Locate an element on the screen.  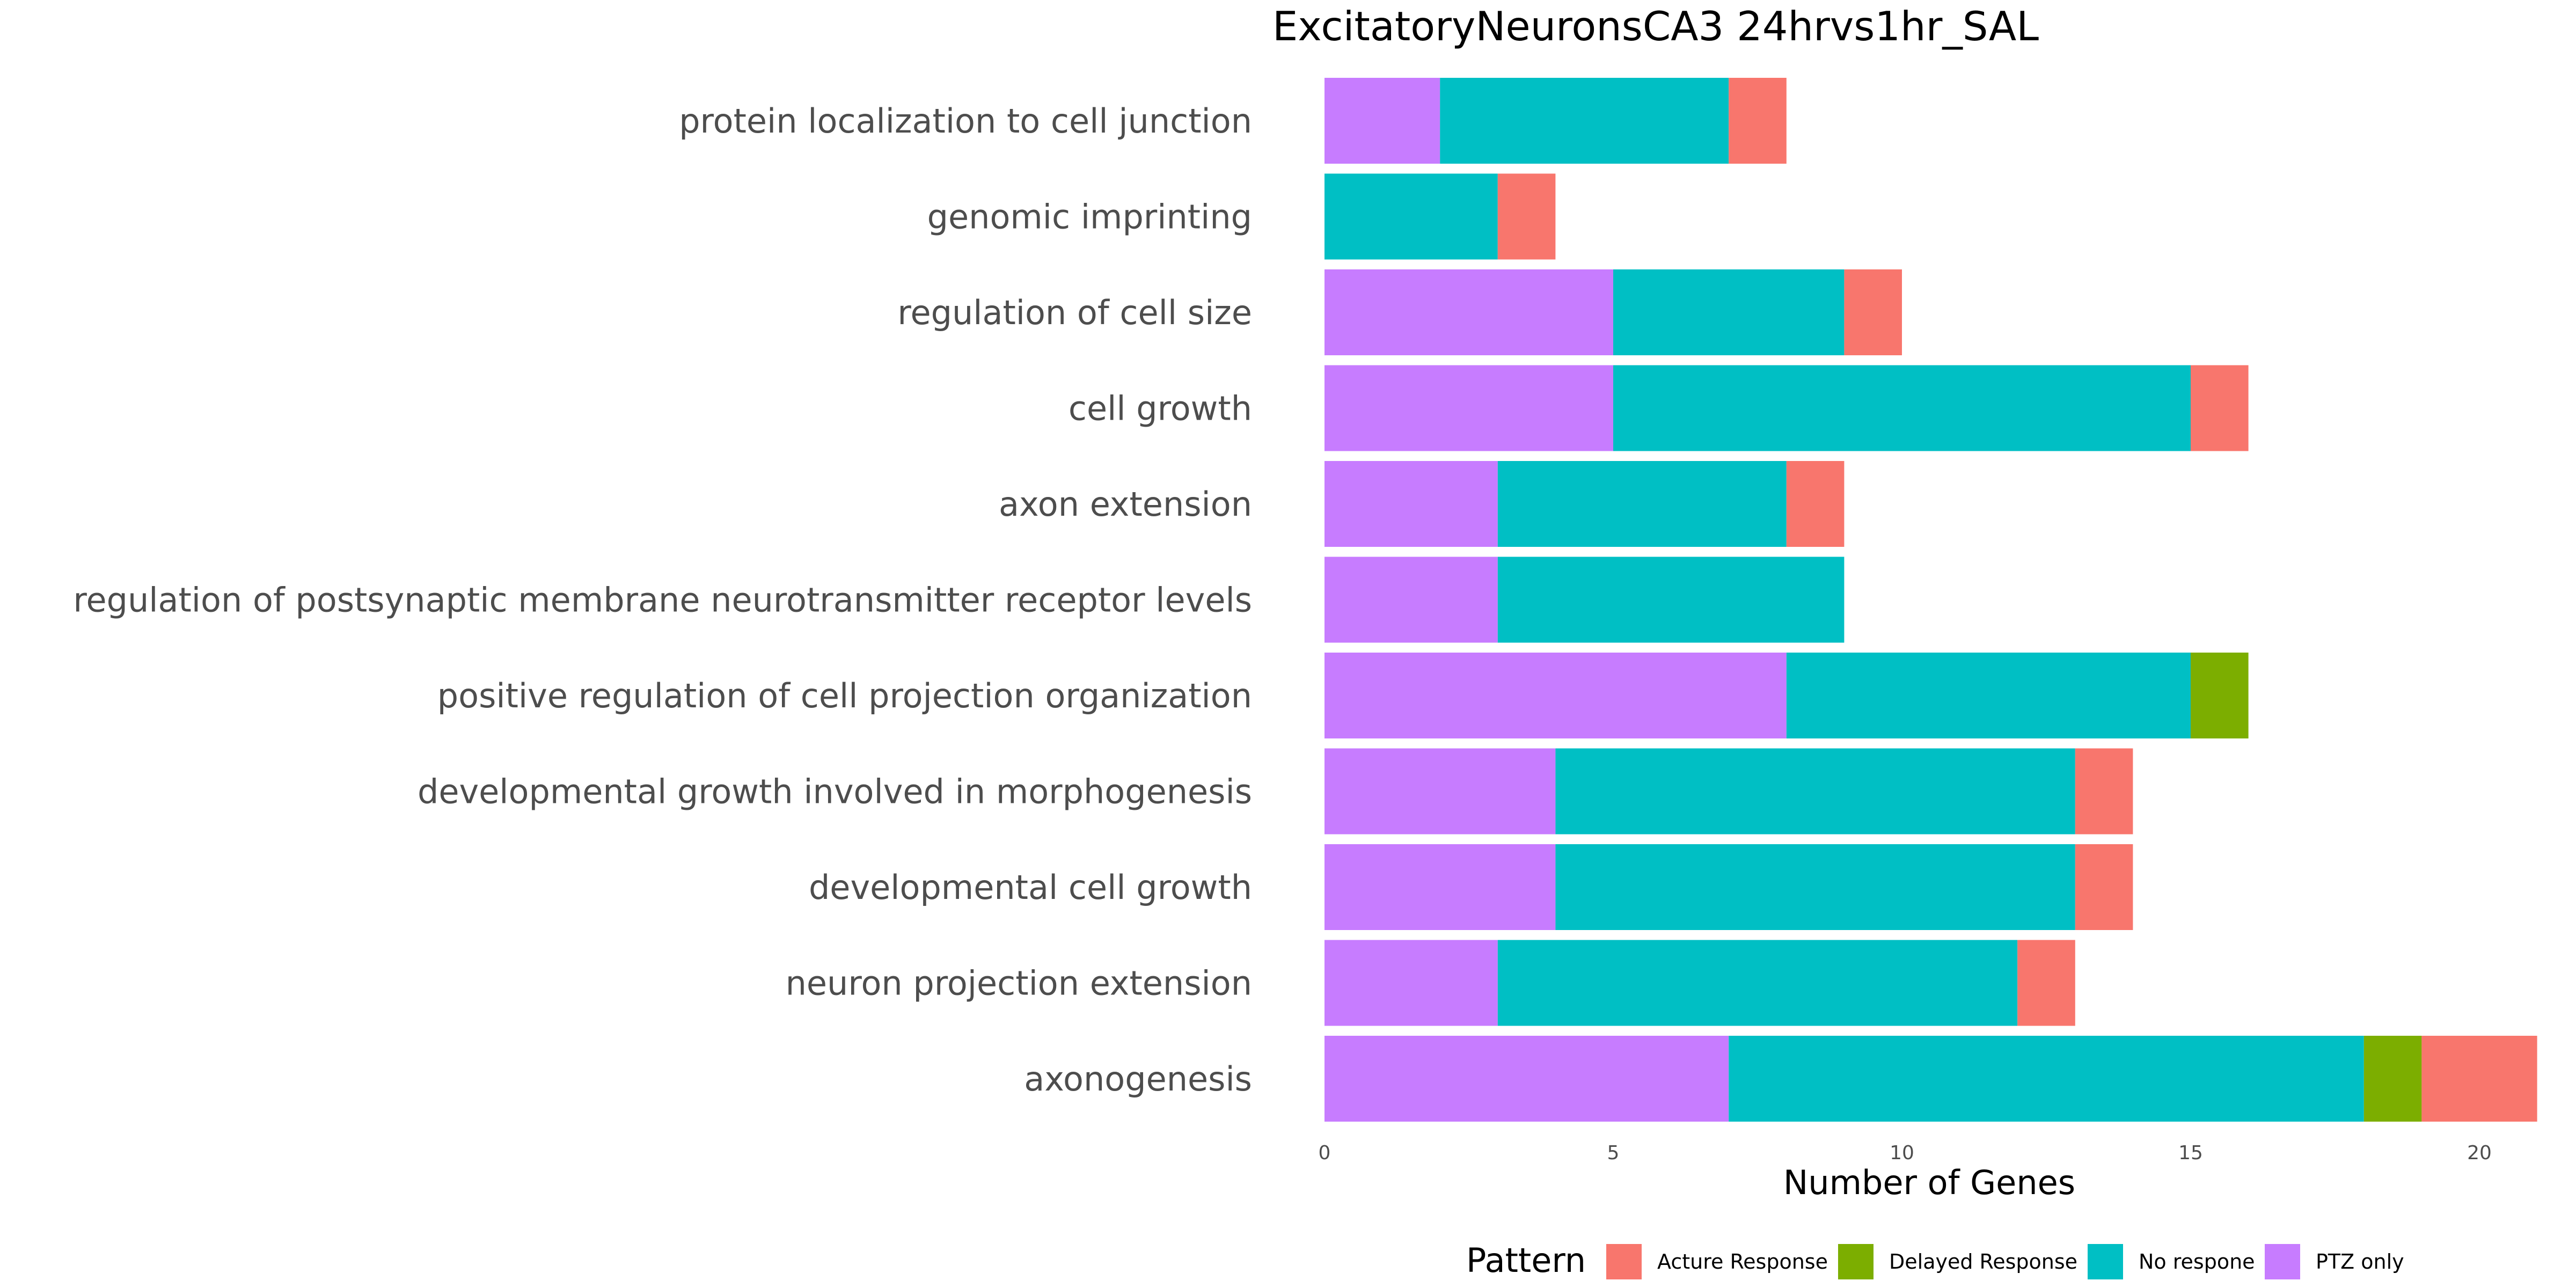
chart-title: ExcitatoryNeuronsCA3 24hrvs1hr_SAL is located at coordinates (1655, 26).